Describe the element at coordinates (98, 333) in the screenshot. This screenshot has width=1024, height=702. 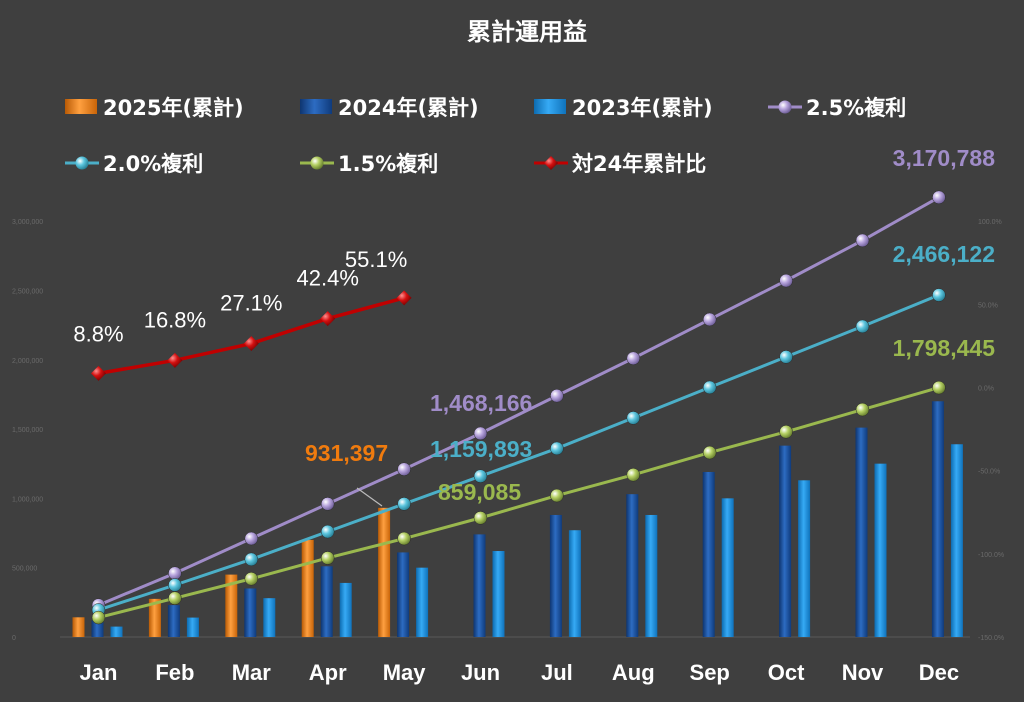
I see `ratio-label: 8.8%` at that location.